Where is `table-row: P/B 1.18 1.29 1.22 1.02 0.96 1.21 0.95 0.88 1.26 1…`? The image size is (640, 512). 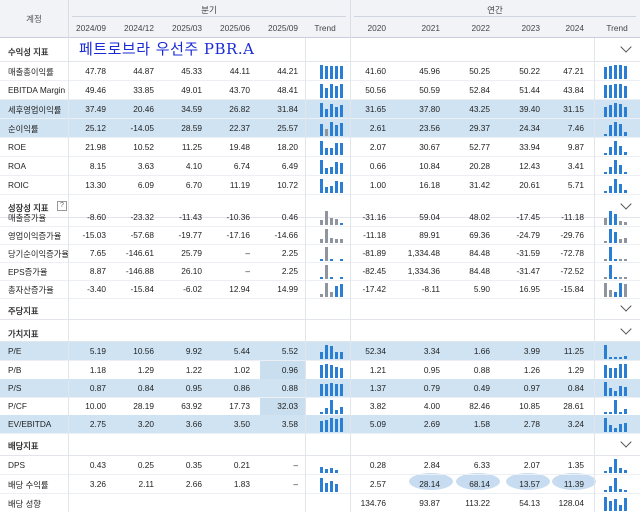
table-row: P/B 1.18 1.29 1.22 1.02 0.96 1.21 0.95 0.88 1.26 1… is located at coordinates (320, 370).